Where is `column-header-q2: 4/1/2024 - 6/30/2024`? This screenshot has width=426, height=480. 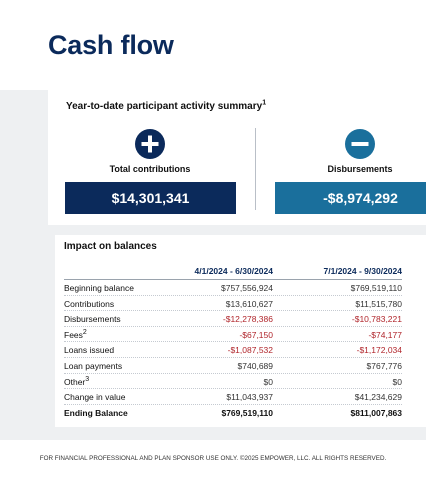
column-header-q2: 4/1/2024 - 6/30/2024 is located at coordinates (233, 271).